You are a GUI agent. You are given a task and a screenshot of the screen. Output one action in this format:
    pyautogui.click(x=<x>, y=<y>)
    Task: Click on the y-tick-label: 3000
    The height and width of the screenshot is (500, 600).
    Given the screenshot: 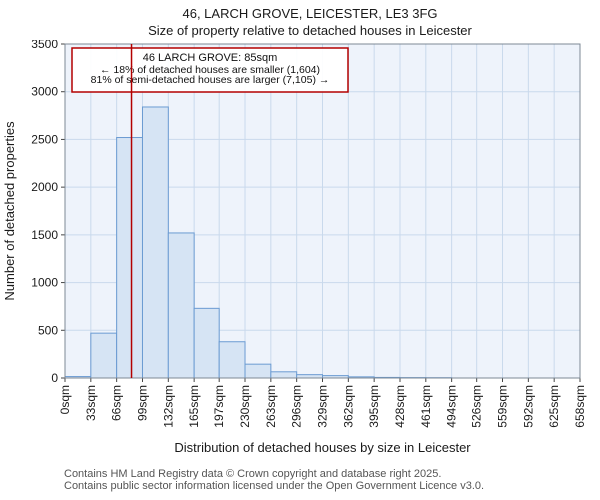 What is the action you would take?
    pyautogui.click(x=44, y=92)
    